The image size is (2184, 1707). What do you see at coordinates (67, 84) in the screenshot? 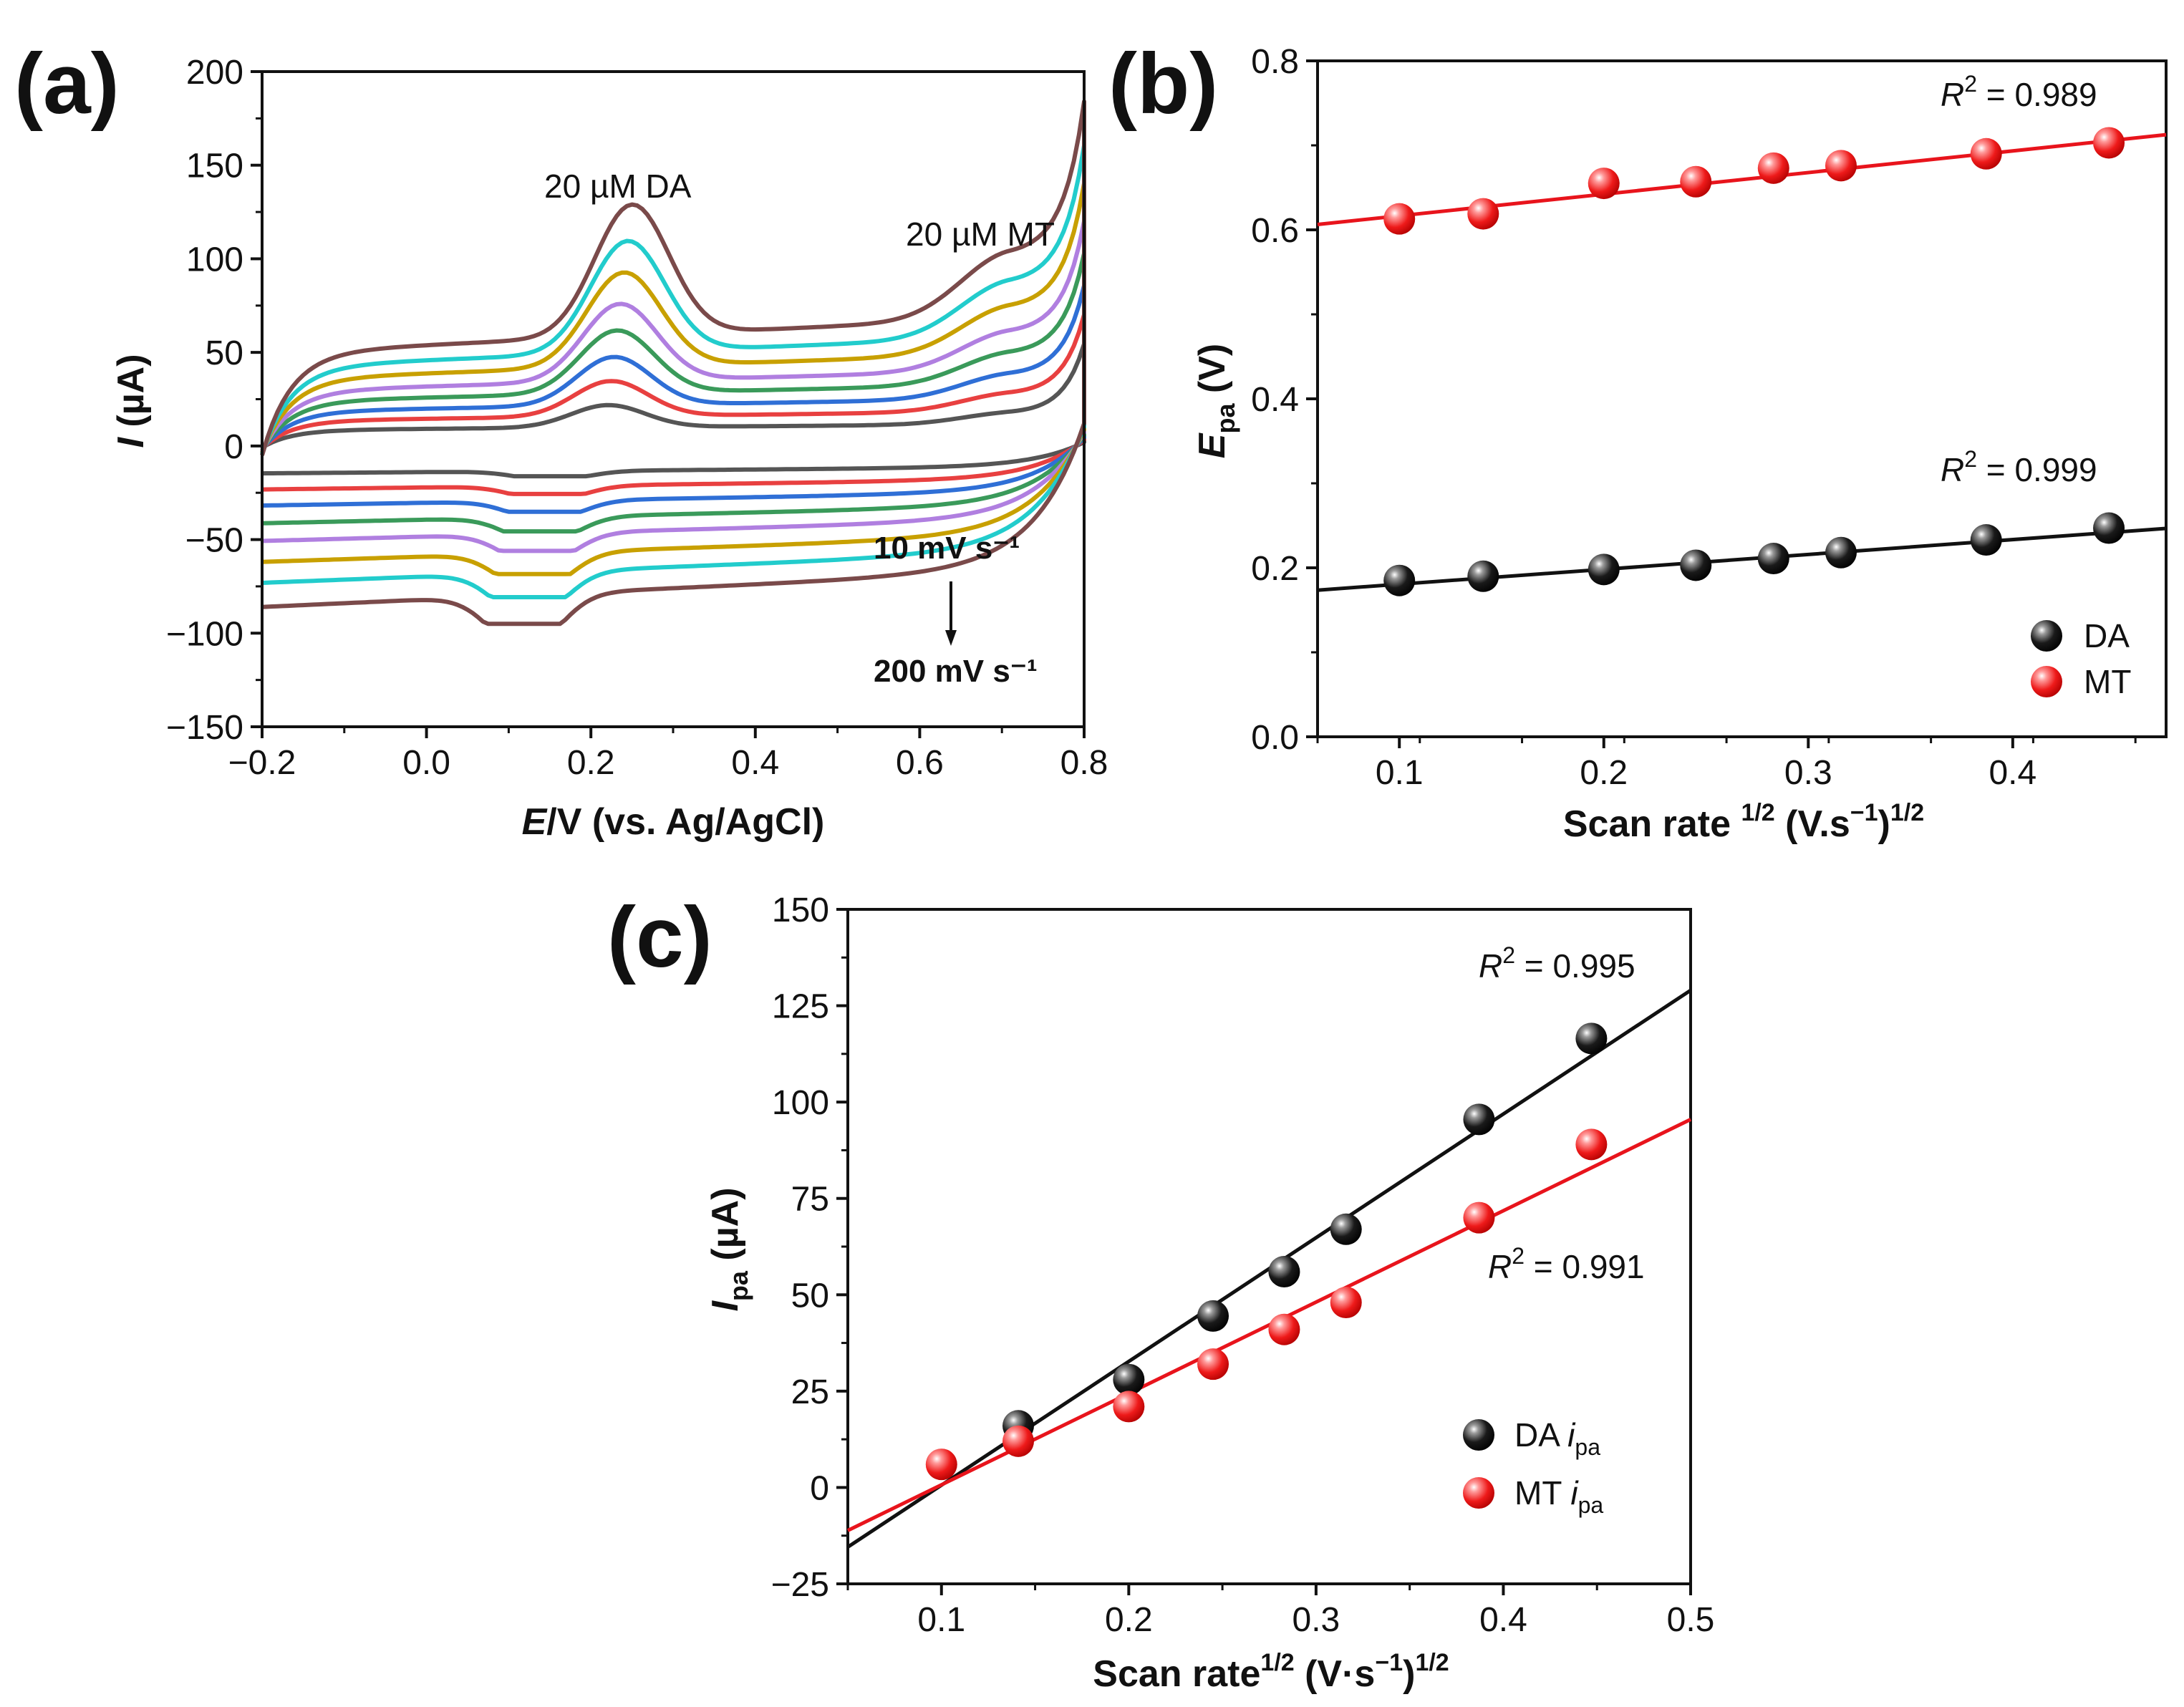
I see `panel-a-label: (a)` at bounding box center [67, 84].